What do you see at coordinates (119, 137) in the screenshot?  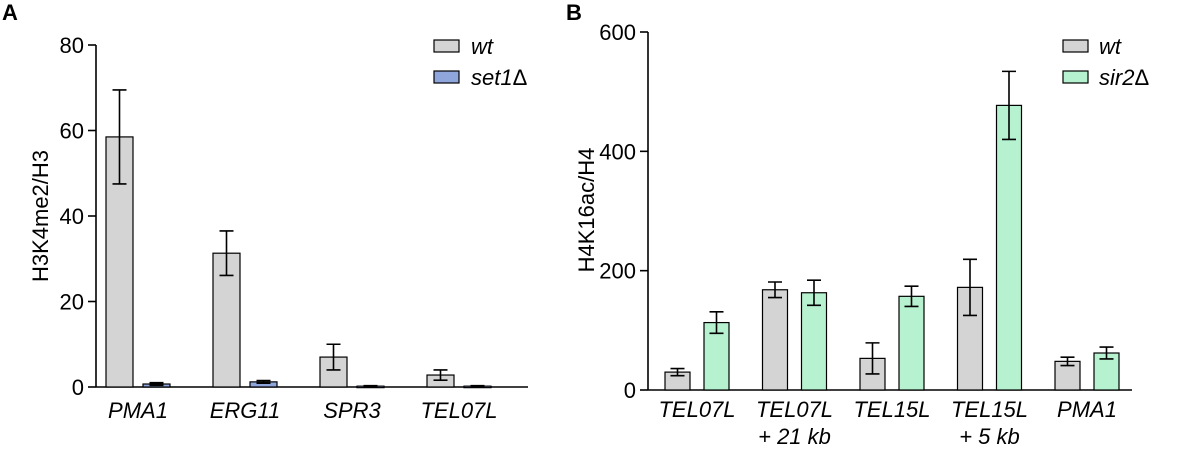 I see `panel-a-error-bar-wt-pma1` at bounding box center [119, 137].